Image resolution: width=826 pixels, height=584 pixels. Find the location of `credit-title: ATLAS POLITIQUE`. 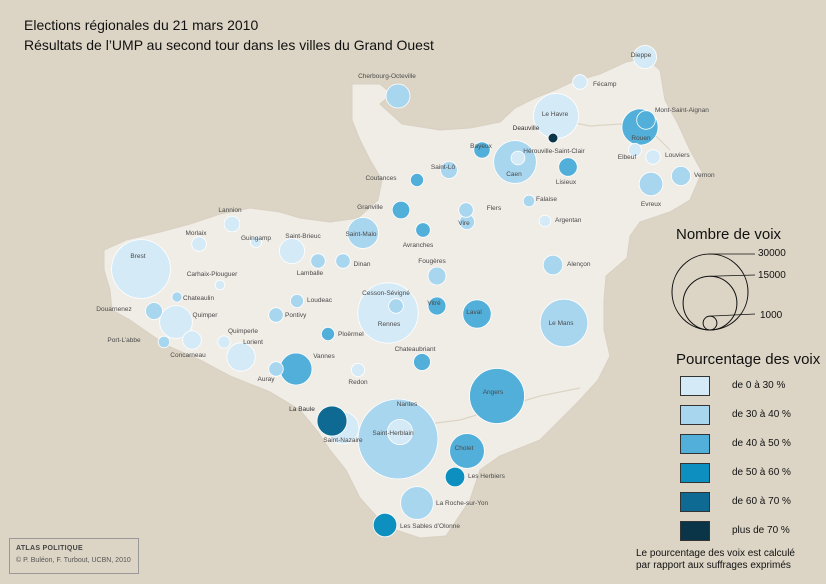

credit-title: ATLAS POLITIQUE is located at coordinates (49, 548).